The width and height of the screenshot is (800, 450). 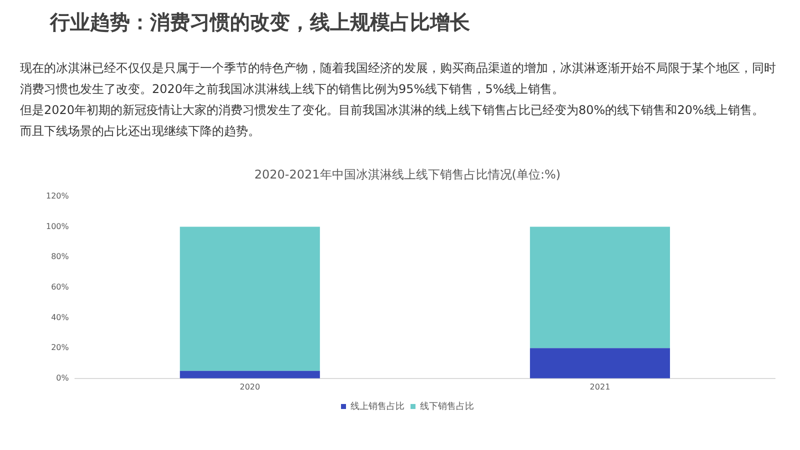 I want to click on text: 而且下线场景的占比还出现继续下降的趋势。, so click(x=140, y=131).